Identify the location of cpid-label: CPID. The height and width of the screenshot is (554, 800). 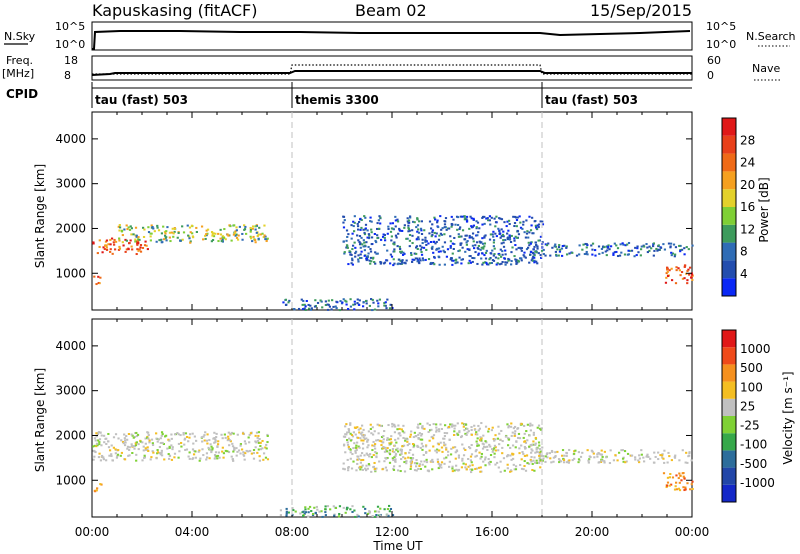
(22, 94).